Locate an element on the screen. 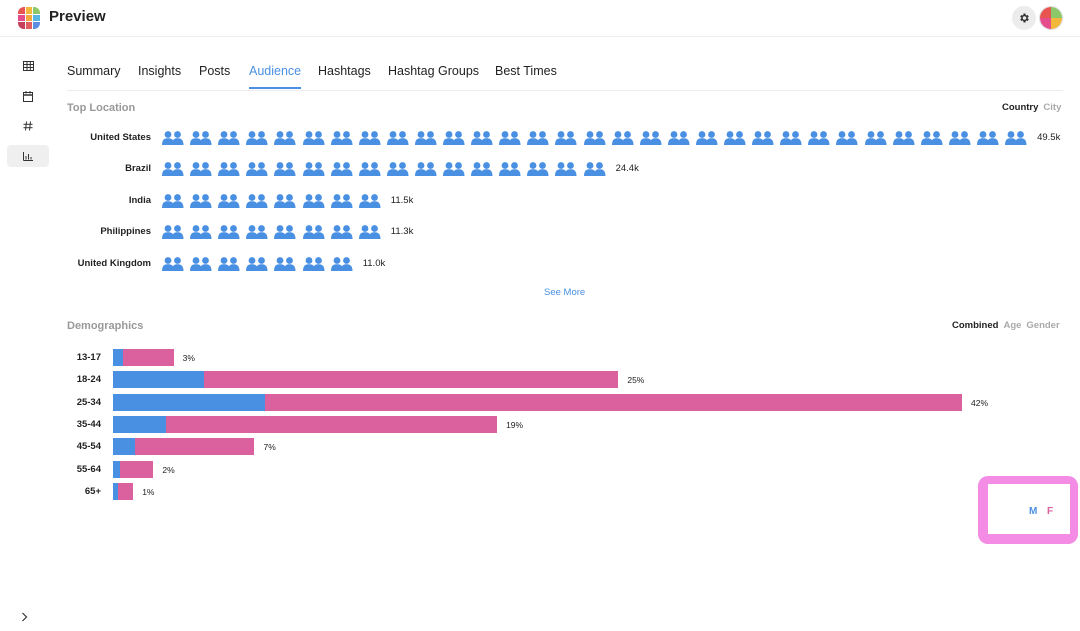 This screenshot has width=1080, height=631. calendar-icon is located at coordinates (28, 96).